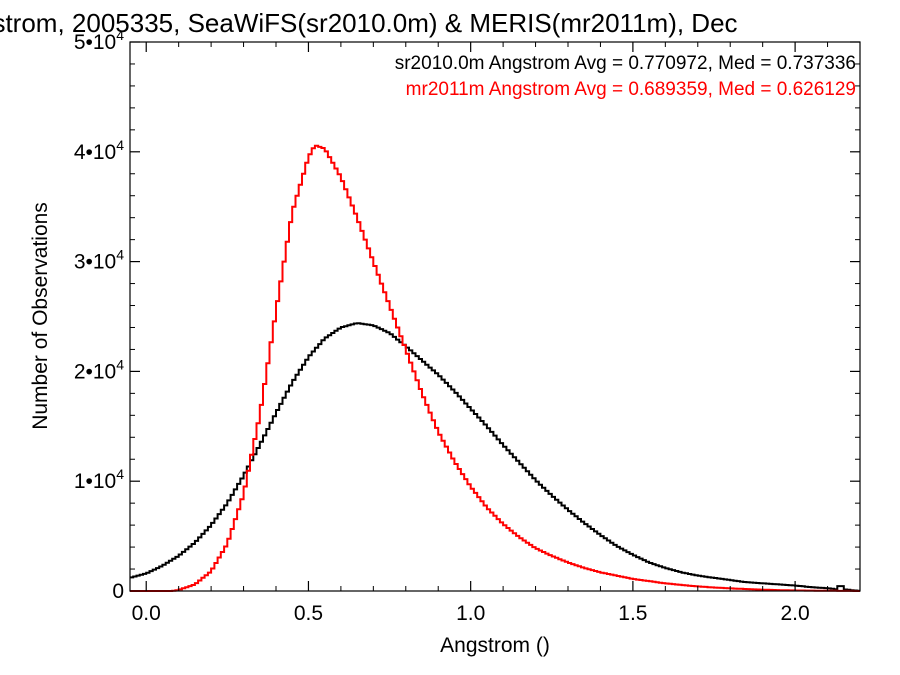 This screenshot has width=900, height=675. Describe the element at coordinates (118, 591) in the screenshot. I see `y-tick-label: 0` at that location.